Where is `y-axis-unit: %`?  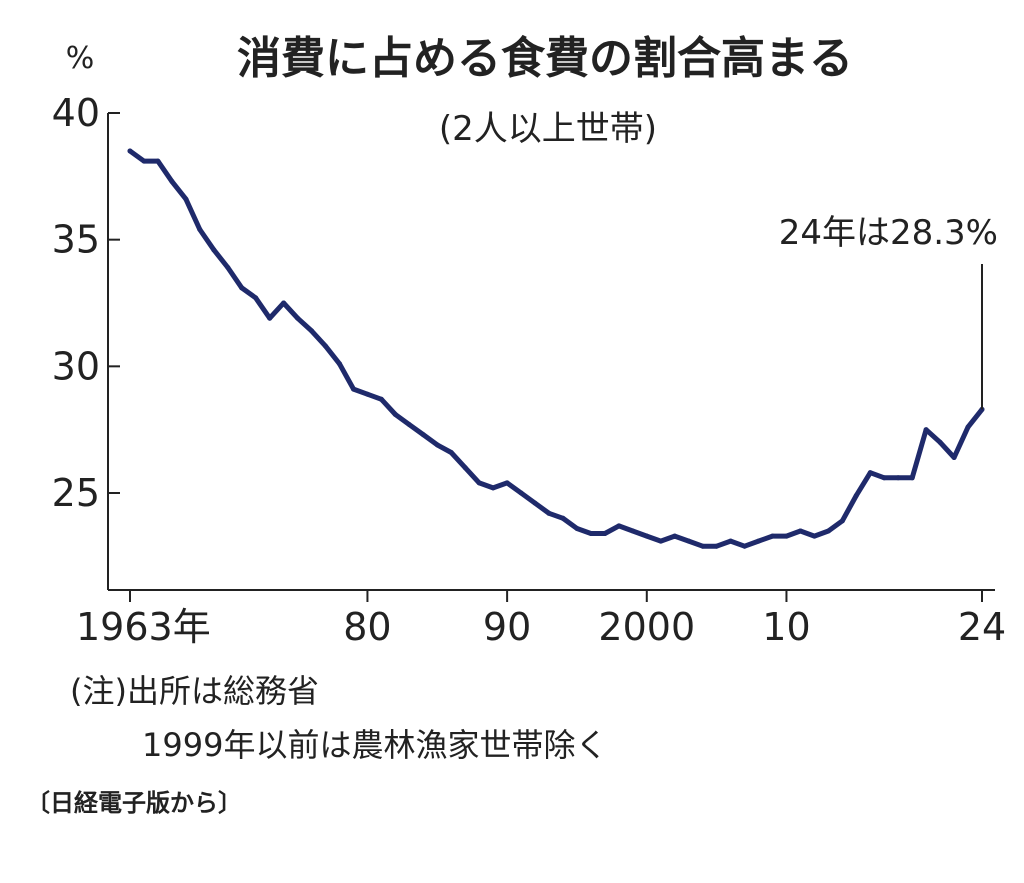
y-axis-unit: % is located at coordinates (80, 58).